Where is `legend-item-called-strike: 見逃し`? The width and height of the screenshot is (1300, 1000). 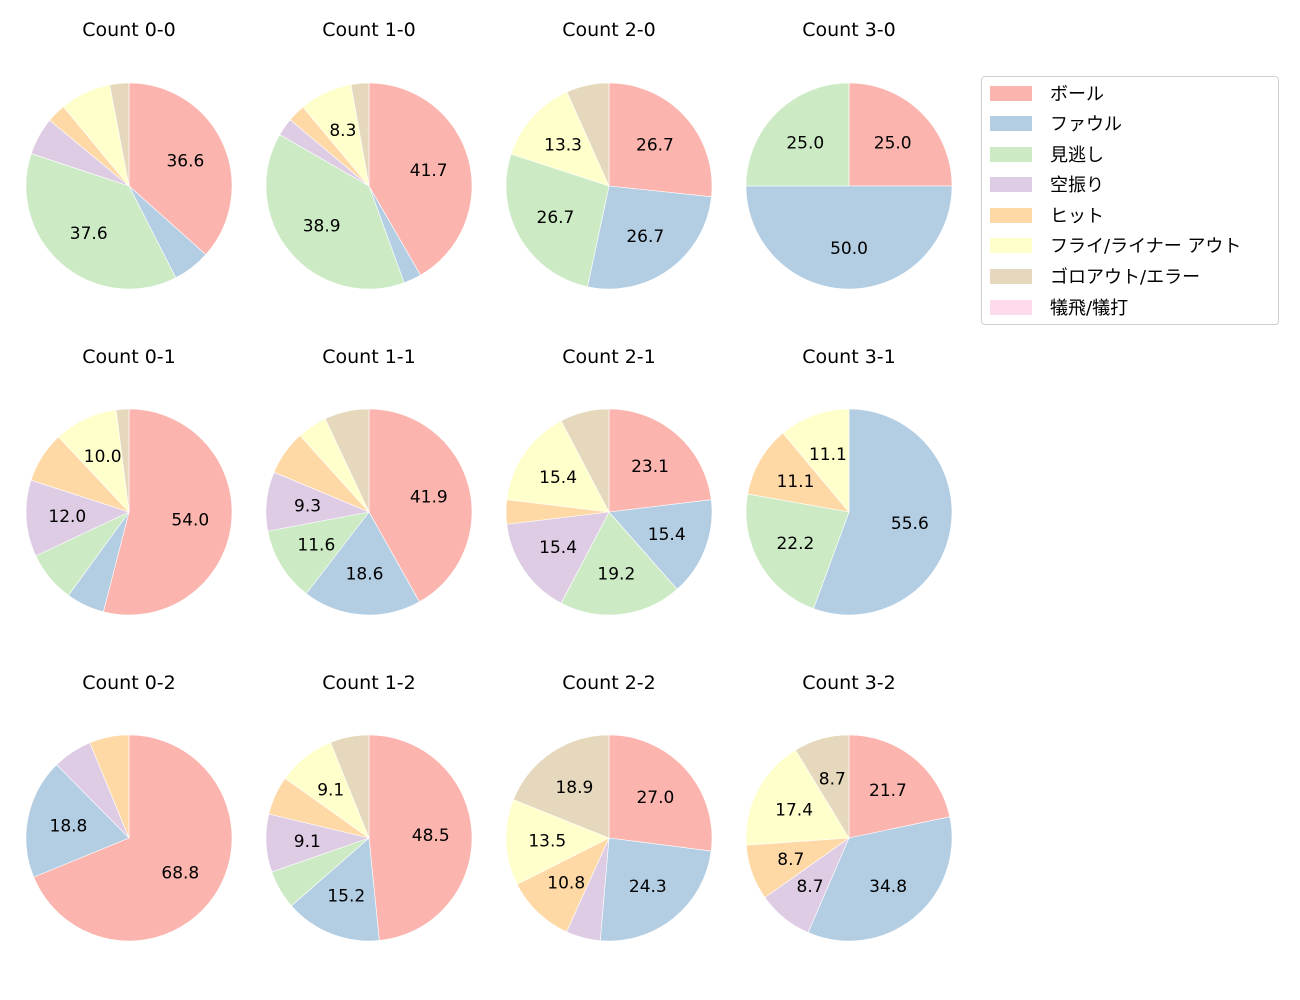 legend-item-called-strike: 見逃し is located at coordinates (1047, 154).